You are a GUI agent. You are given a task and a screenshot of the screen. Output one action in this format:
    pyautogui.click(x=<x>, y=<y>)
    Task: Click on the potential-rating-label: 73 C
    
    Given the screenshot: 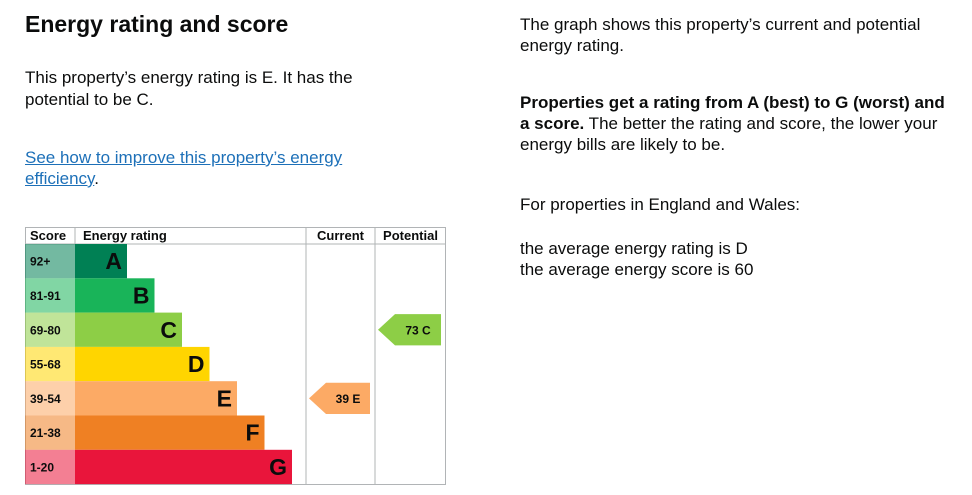 What is the action you would take?
    pyautogui.click(x=418, y=330)
    